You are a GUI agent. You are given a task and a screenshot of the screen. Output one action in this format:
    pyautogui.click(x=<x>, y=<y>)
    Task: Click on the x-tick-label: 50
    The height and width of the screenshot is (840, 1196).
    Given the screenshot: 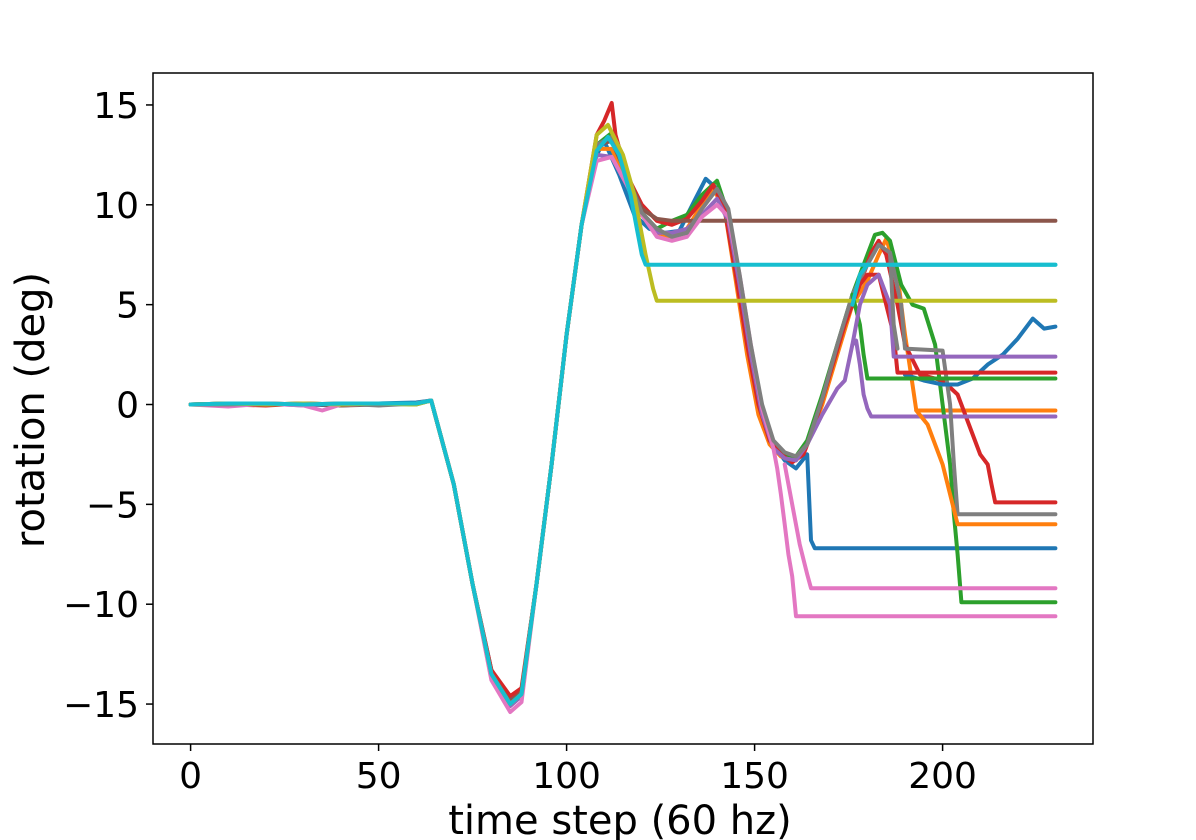 What is the action you would take?
    pyautogui.click(x=379, y=776)
    